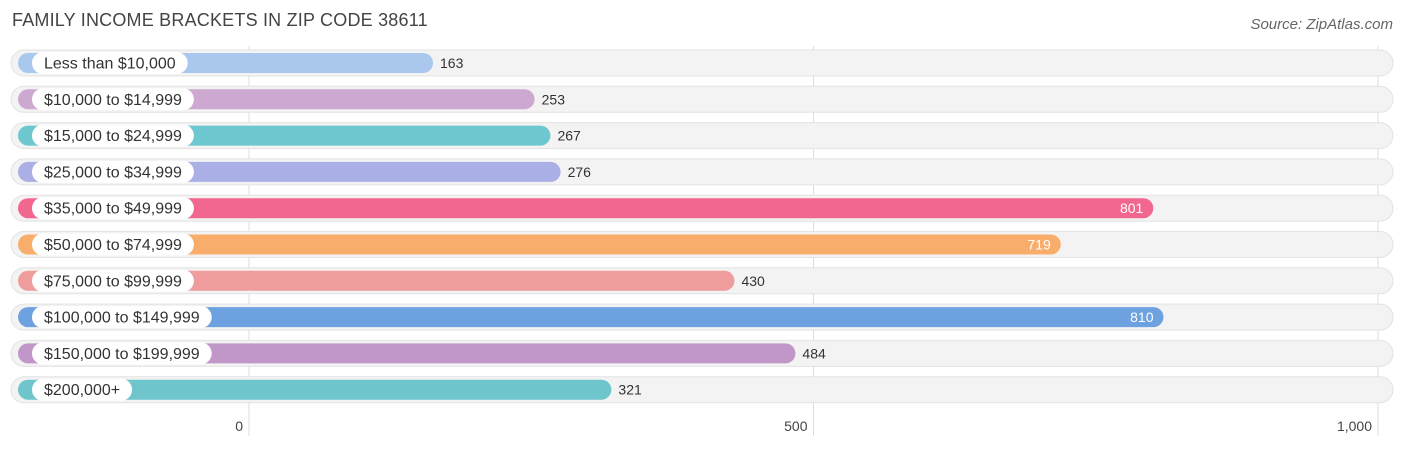 The image size is (1406, 449). What do you see at coordinates (452, 63) in the screenshot?
I see `value-label: 163` at bounding box center [452, 63].